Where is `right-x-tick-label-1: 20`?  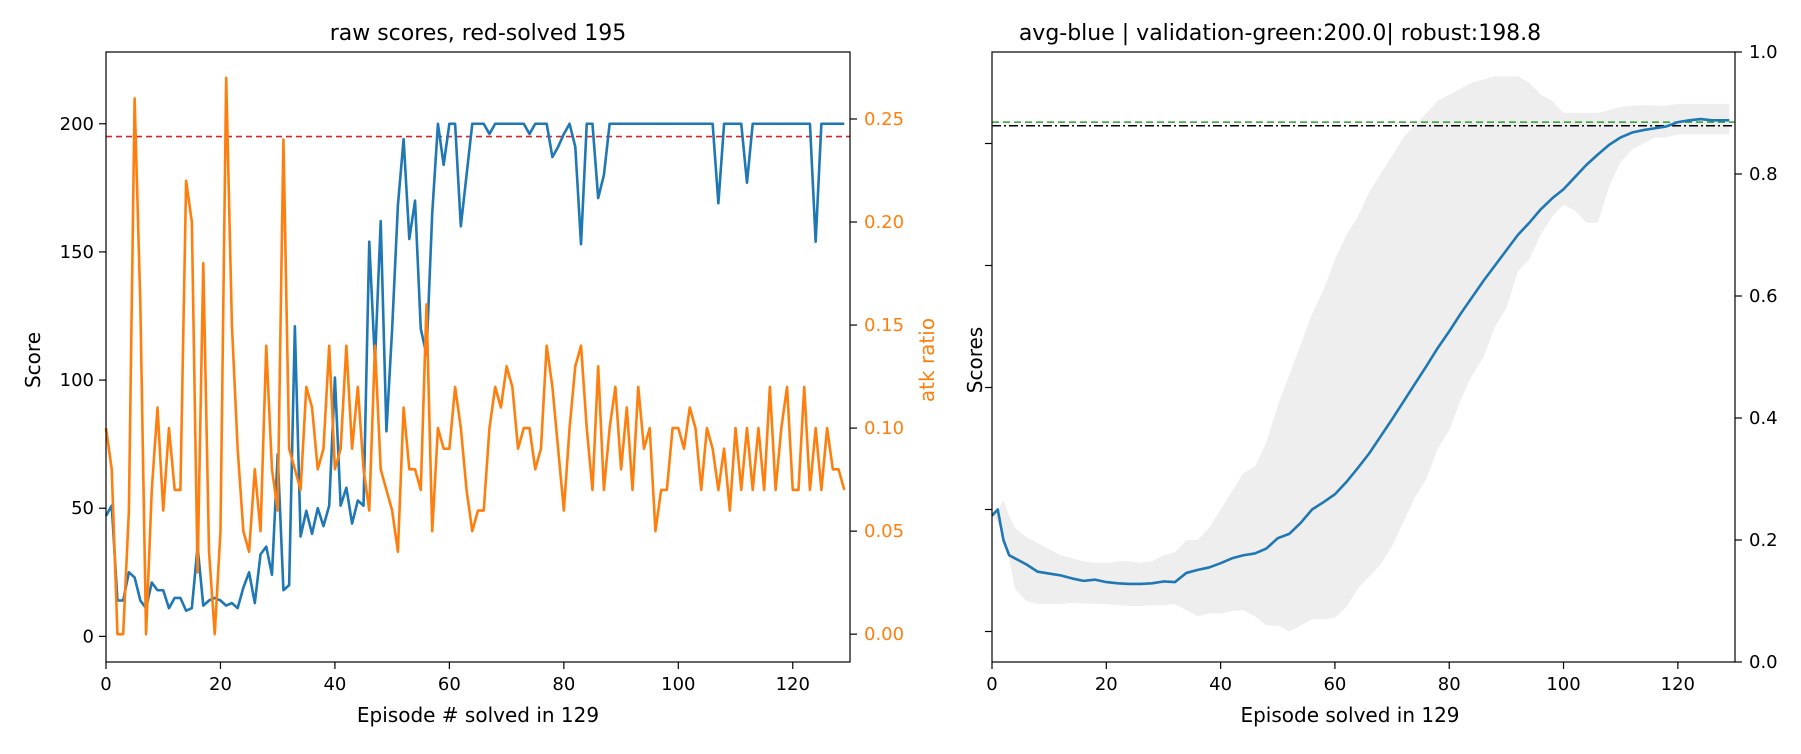 right-x-tick-label-1: 20 is located at coordinates (1106, 684).